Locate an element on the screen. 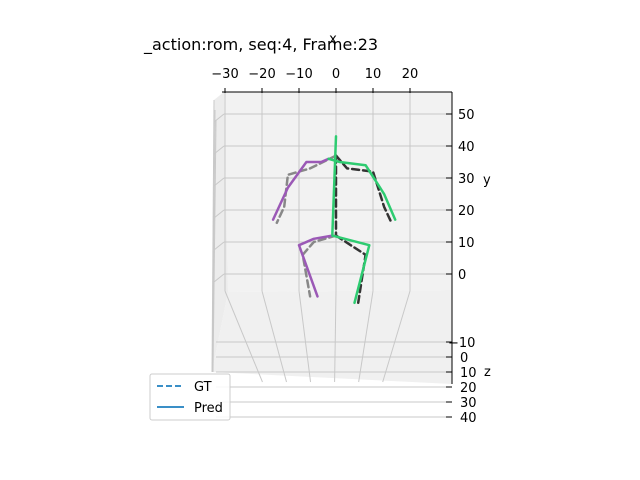 Image resolution: width=640 pixels, height=480 pixels. z-tick-label: −10 is located at coordinates (461, 343).